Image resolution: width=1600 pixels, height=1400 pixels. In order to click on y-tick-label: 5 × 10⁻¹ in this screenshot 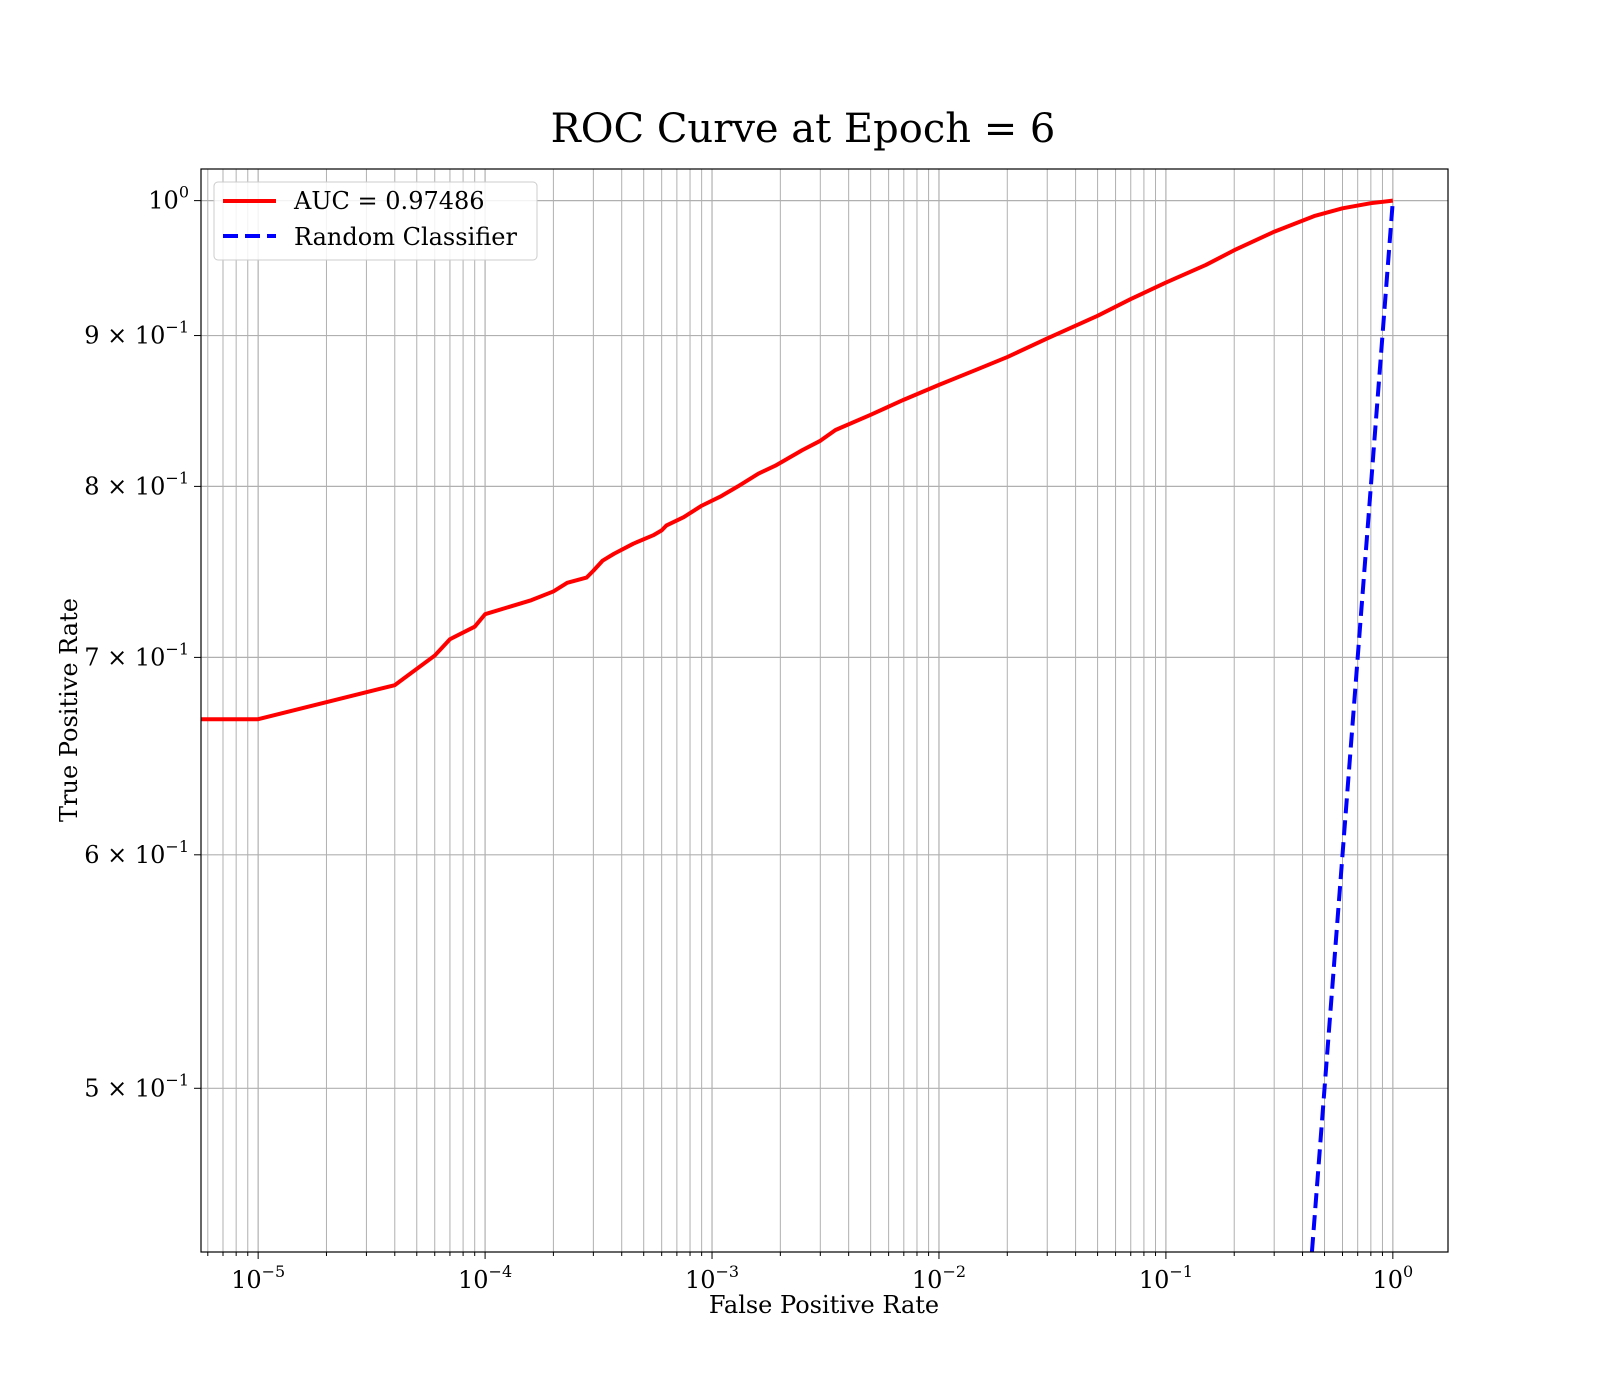, I will do `click(136, 1086)`.